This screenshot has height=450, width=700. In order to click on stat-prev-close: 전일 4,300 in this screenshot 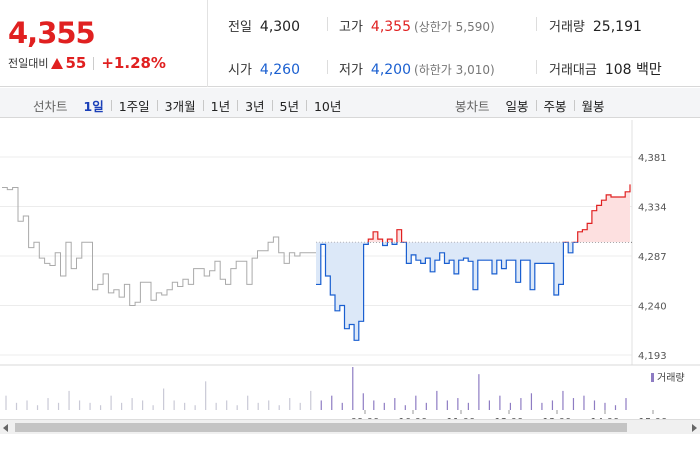, I will do `click(264, 25)`.